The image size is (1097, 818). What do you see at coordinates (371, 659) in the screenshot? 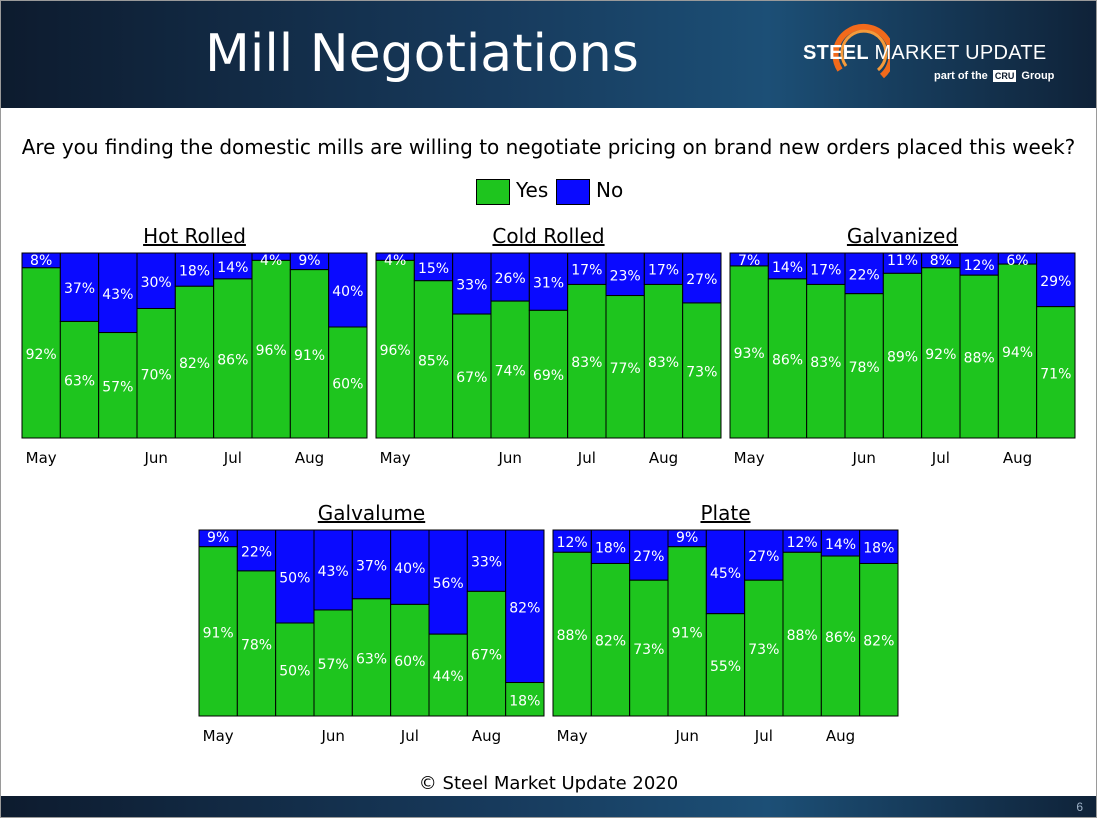
I see `galvalume-label-yes: 63%` at bounding box center [371, 659].